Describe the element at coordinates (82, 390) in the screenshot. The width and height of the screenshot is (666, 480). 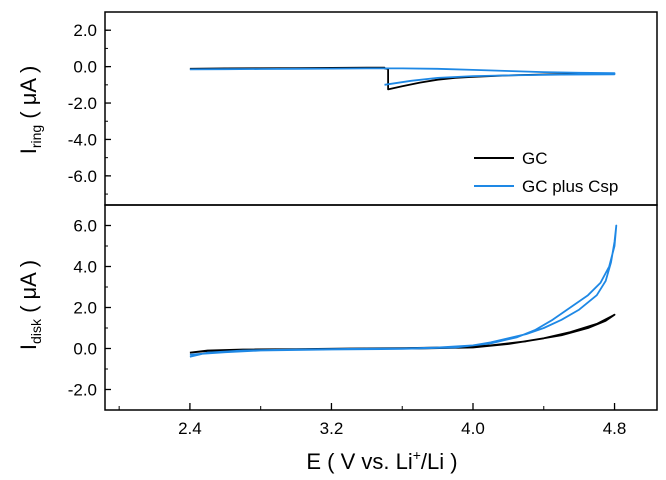
I see `disk-y-tick-label: -2.0` at that location.